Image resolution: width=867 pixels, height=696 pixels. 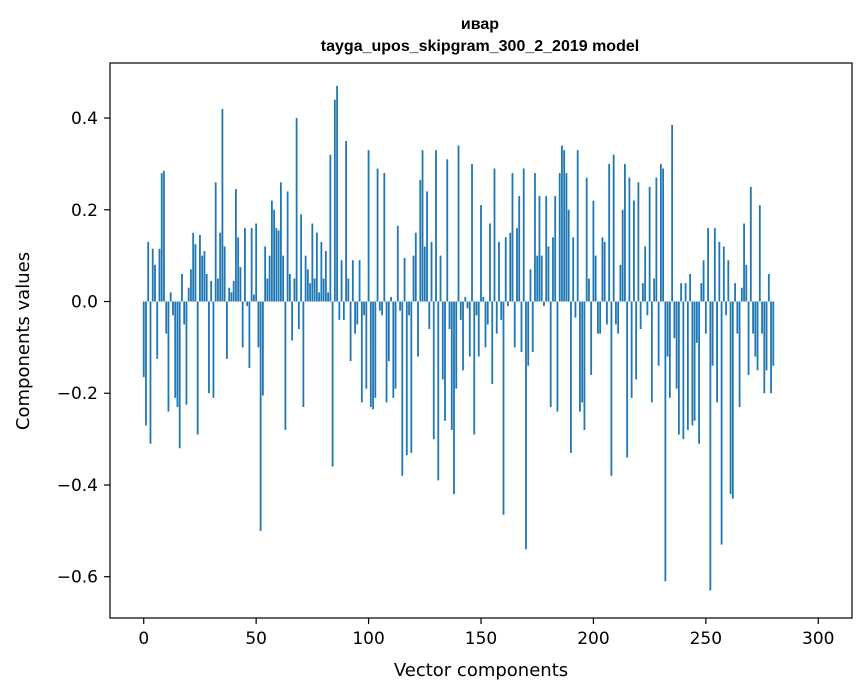 What do you see at coordinates (368, 639) in the screenshot?
I see `x-tick-label: 100` at bounding box center [368, 639].